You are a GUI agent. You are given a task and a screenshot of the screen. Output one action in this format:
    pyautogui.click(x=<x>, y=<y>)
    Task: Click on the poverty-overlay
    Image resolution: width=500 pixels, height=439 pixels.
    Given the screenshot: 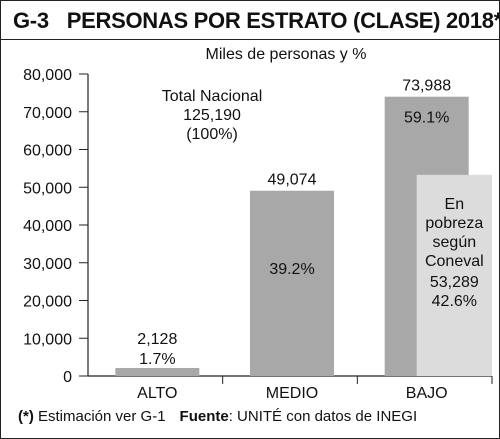 What is the action you would take?
    pyautogui.click(x=454, y=275)
    